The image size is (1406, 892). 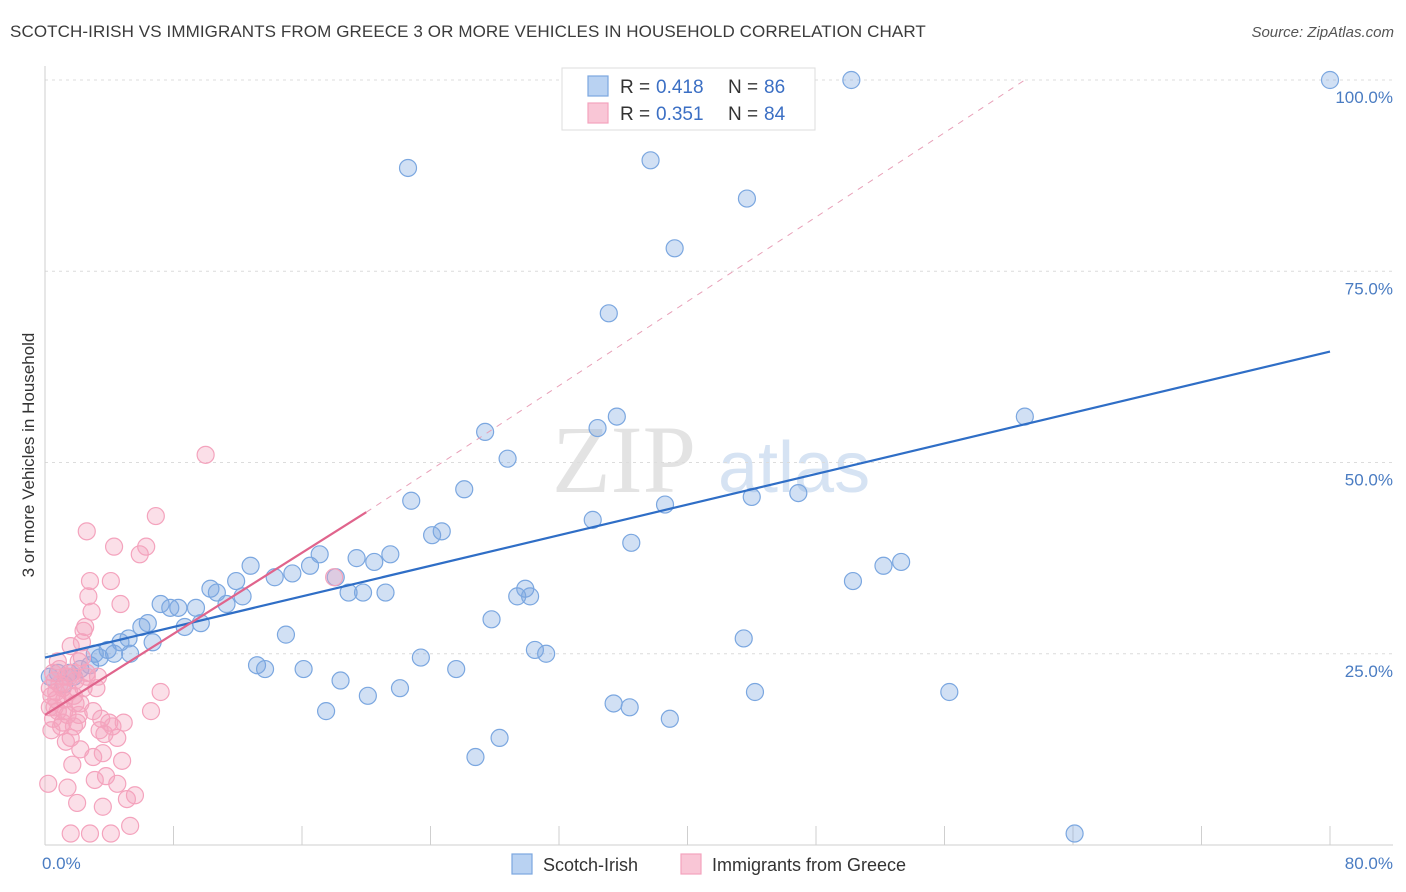 I want to click on legend-swatch-greece, so click(x=598, y=113).